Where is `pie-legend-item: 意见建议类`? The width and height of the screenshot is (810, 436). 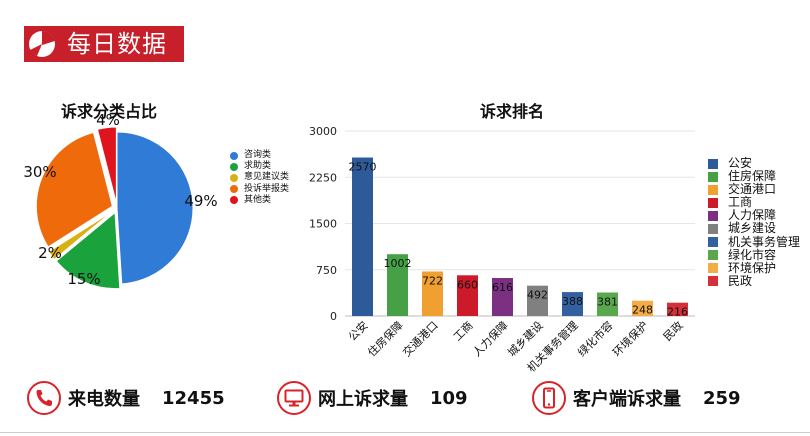 pie-legend-item: 意见建议类 is located at coordinates (259, 177).